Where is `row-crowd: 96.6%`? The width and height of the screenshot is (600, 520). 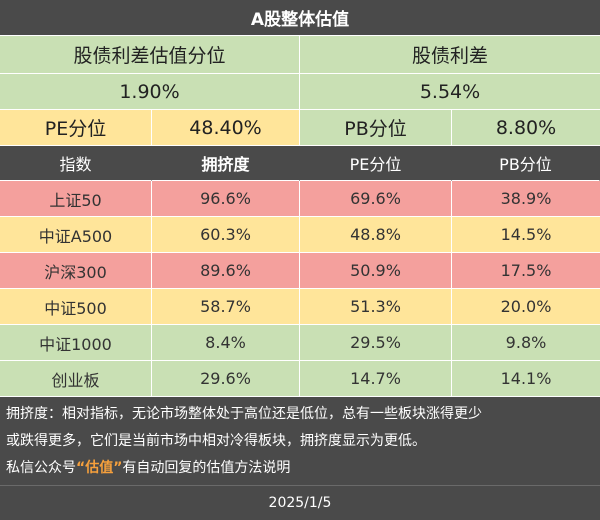
row-crowd: 96.6% is located at coordinates (226, 199).